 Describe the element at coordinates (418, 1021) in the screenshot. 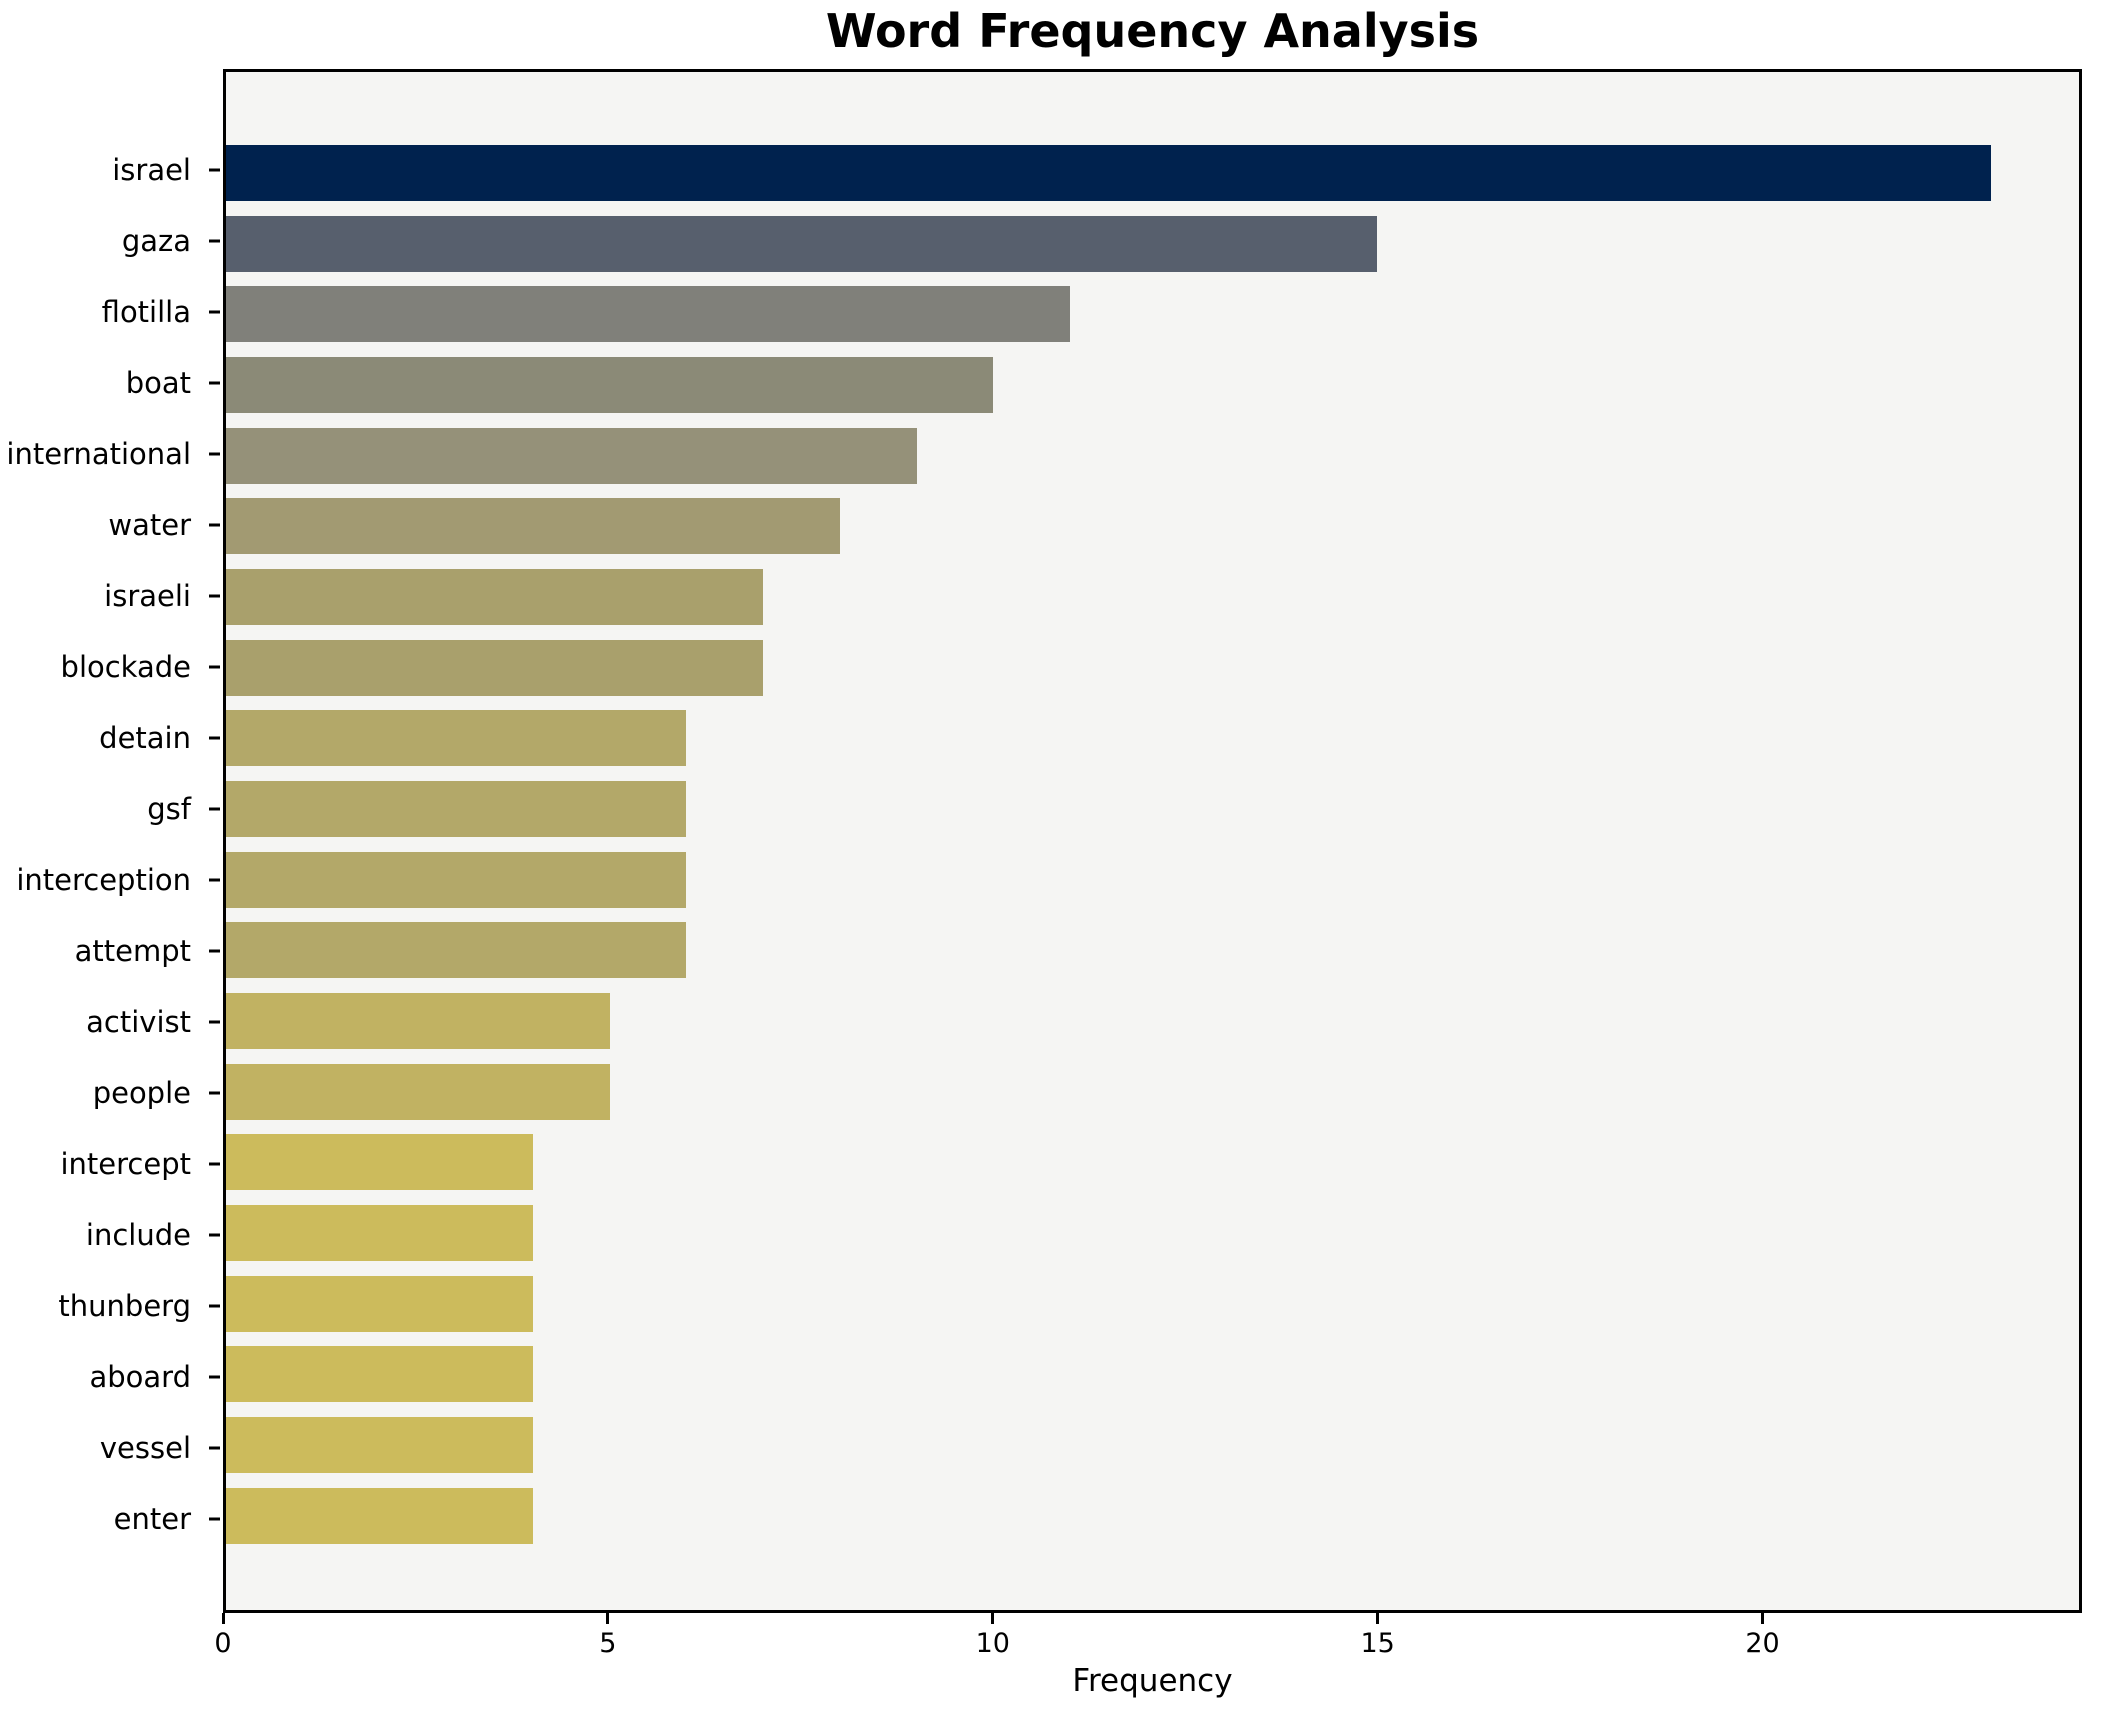

I see `bar-activist` at that location.